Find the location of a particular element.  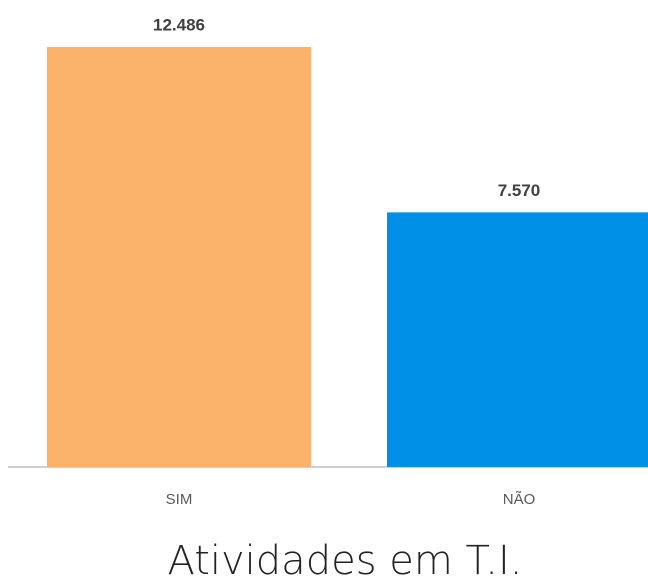

value-label: 12.486 is located at coordinates (179, 24).